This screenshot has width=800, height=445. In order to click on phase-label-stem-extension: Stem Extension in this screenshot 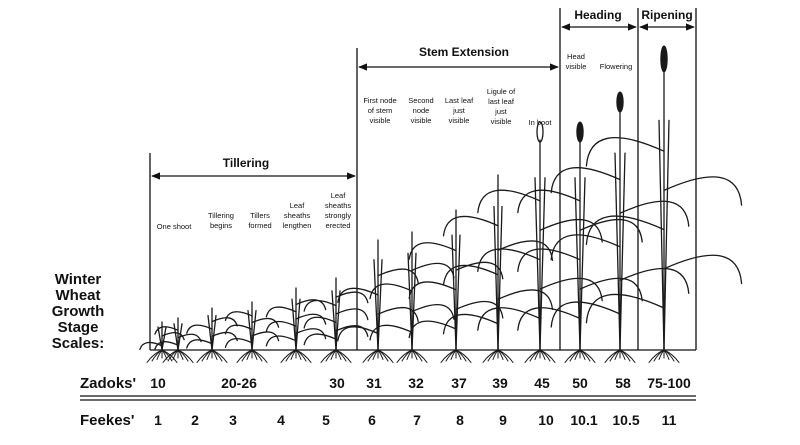, I will do `click(464, 52)`.